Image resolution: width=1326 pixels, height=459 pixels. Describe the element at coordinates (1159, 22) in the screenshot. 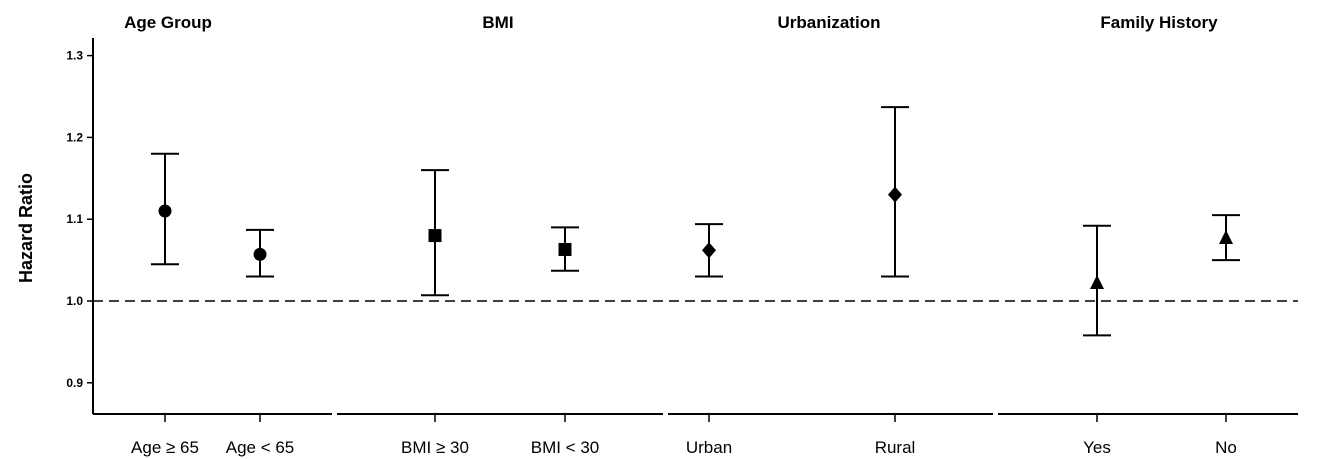

I see `group-title: Family History` at that location.